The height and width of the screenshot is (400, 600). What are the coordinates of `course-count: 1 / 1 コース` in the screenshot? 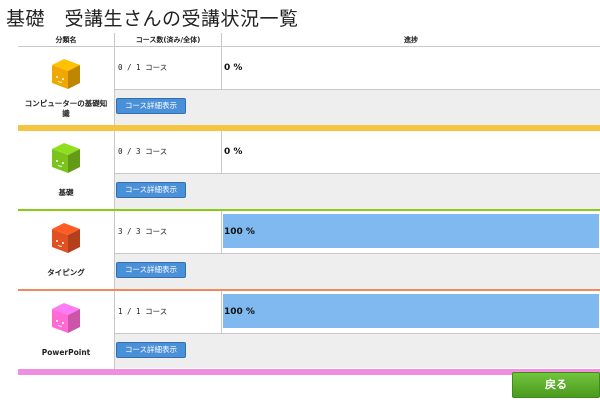 It's located at (167, 312).